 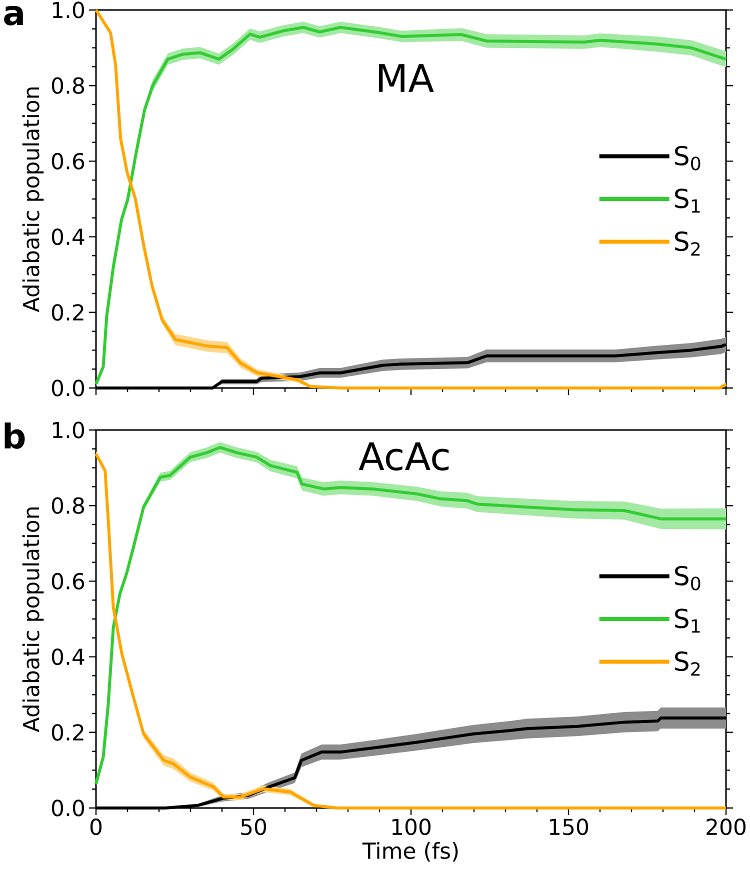 What do you see at coordinates (411, 827) in the screenshot?
I see `x-tick-label: 100` at bounding box center [411, 827].